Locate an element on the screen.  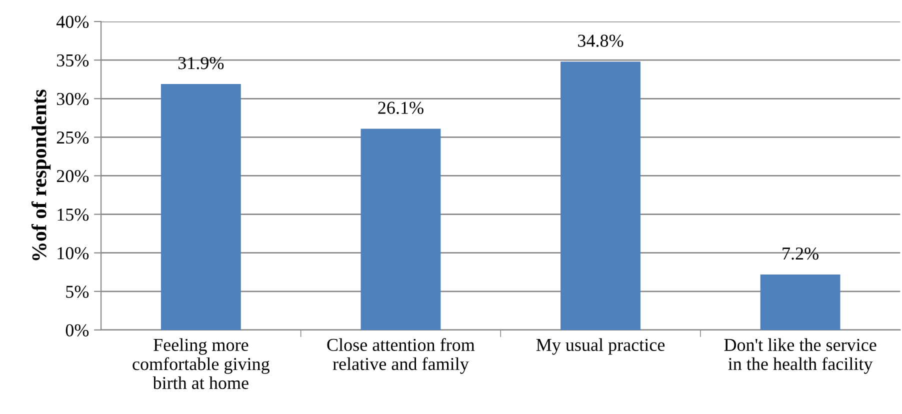
y-tick-label: 30% is located at coordinates (72, 99).